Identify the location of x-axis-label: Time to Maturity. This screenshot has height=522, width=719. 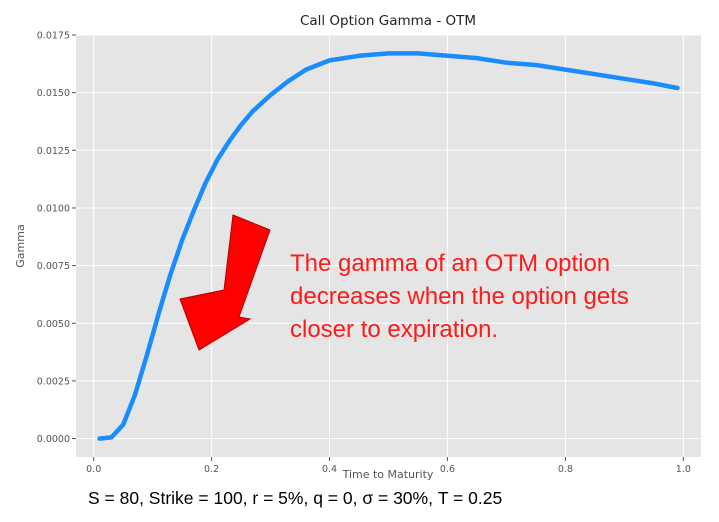
(388, 474).